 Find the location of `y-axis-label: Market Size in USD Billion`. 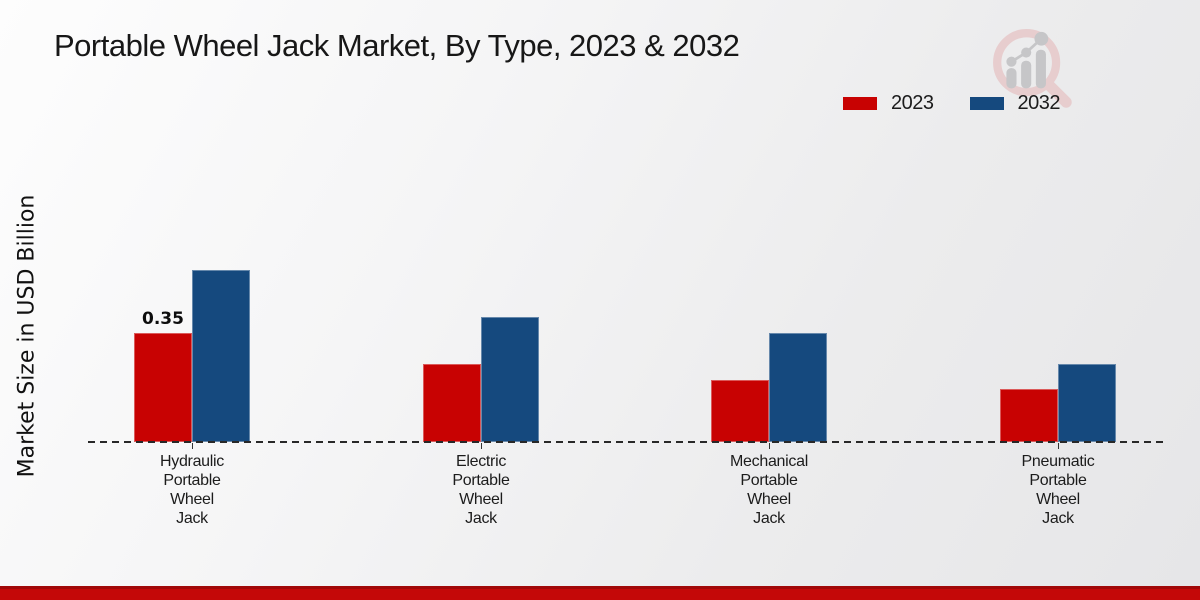

y-axis-label: Market Size in USD Billion is located at coordinates (27, 336).